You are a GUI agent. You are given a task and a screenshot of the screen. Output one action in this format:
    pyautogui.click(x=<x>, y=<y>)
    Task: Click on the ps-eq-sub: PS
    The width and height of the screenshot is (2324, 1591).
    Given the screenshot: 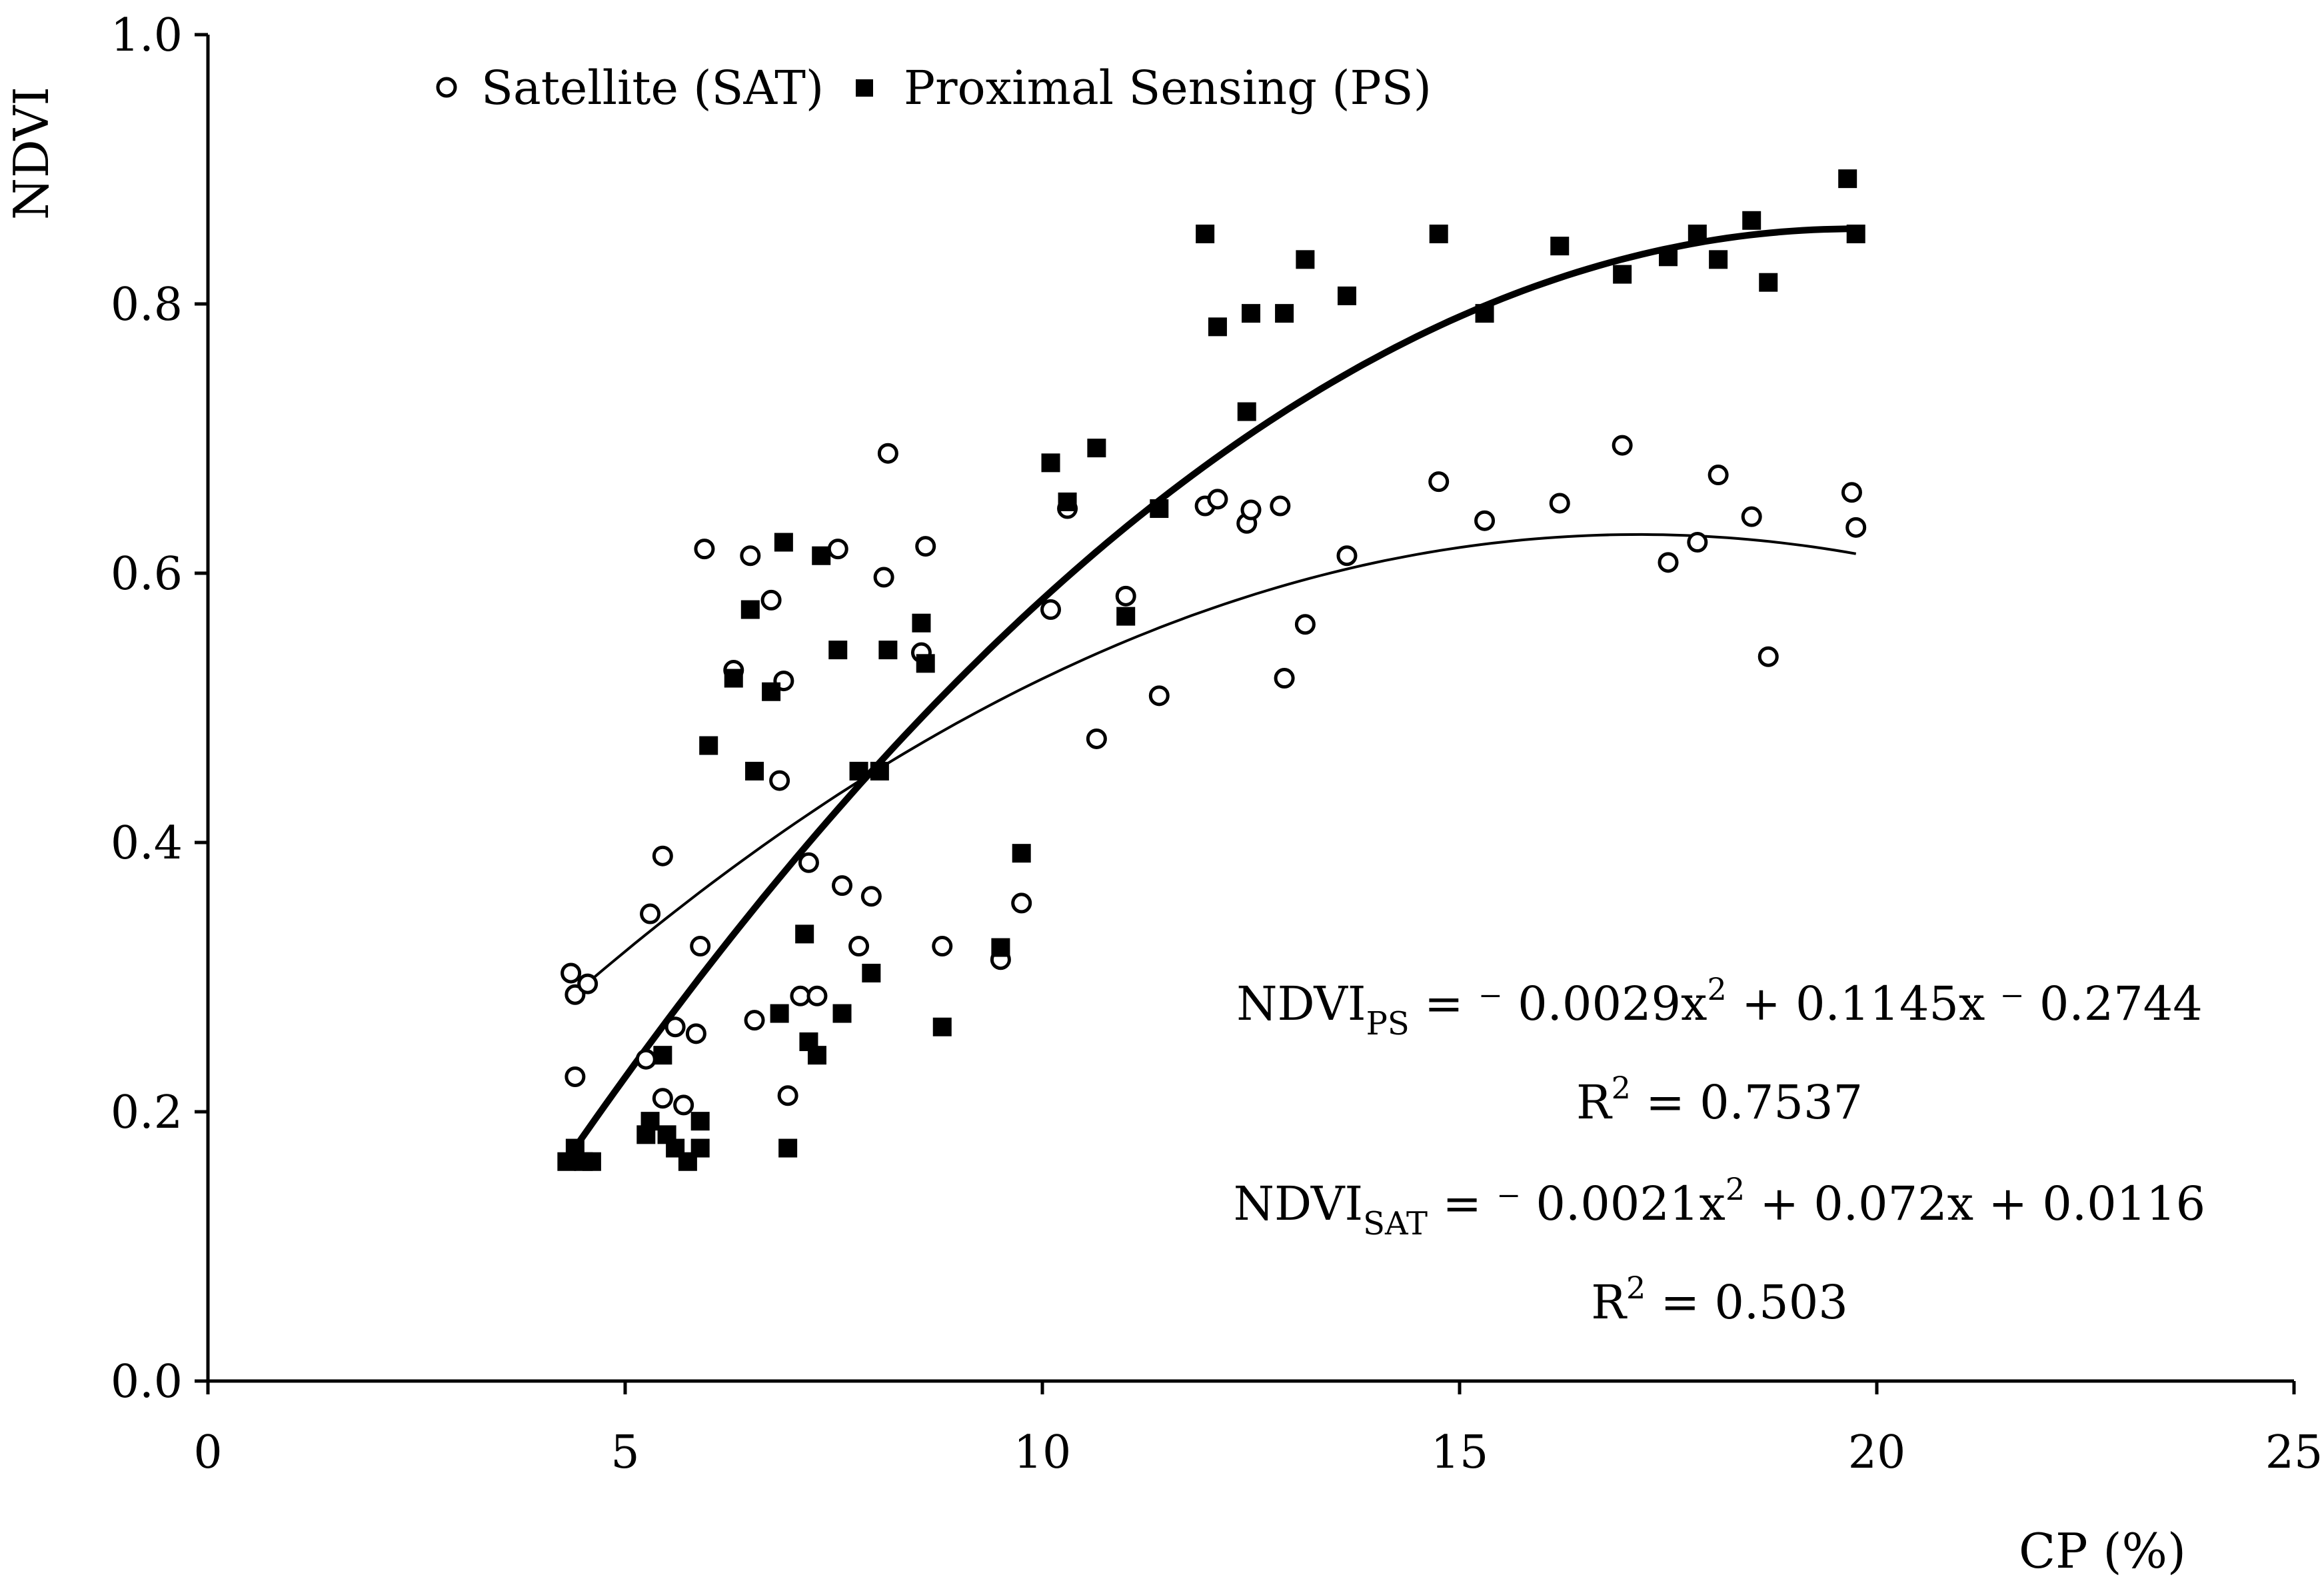 What is the action you would take?
    pyautogui.click(x=1388, y=1024)
    